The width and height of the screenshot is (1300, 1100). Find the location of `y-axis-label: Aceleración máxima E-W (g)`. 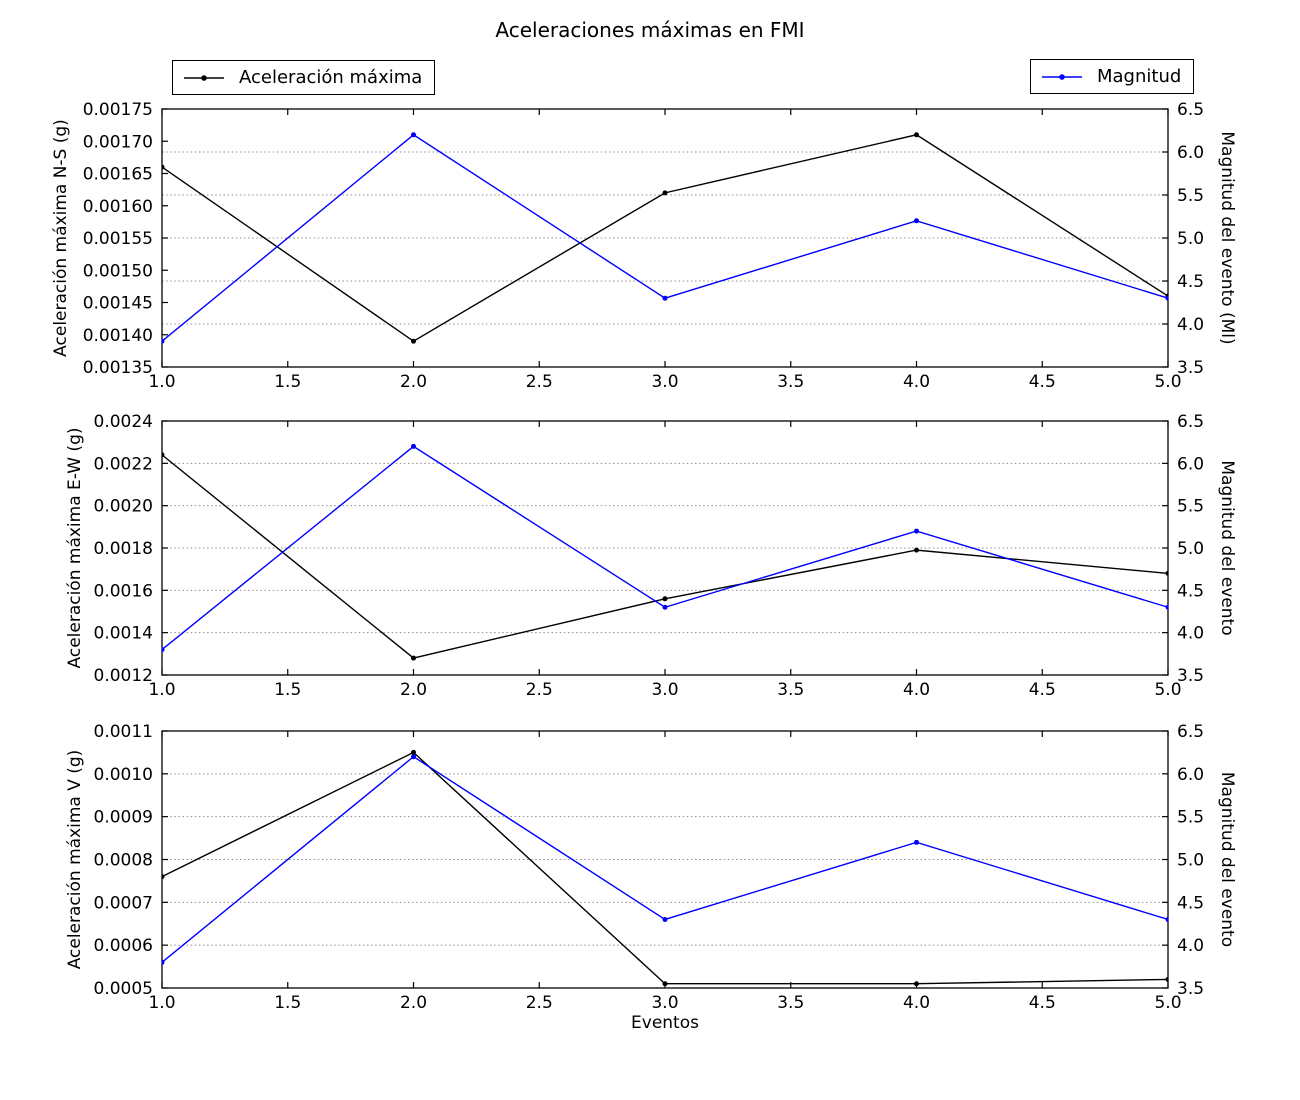

y-axis-label: Aceleración máxima E-W (g) is located at coordinates (75, 548).